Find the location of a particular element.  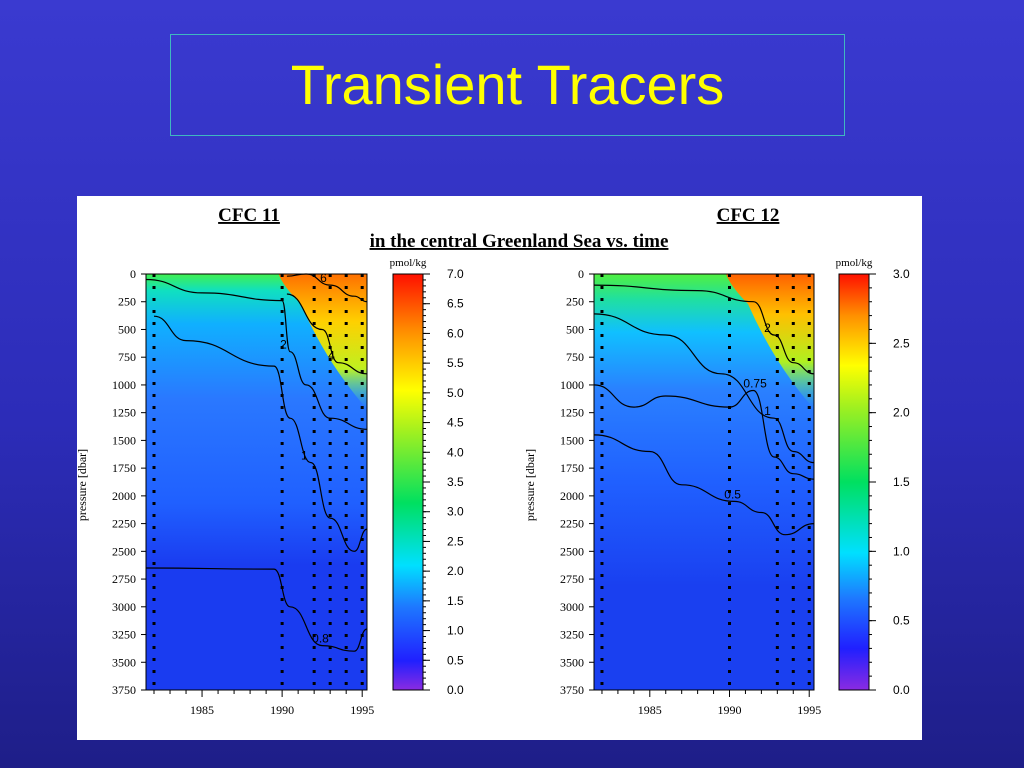

cfc11-y-tick-label: 2500 is located at coordinates (124, 551).